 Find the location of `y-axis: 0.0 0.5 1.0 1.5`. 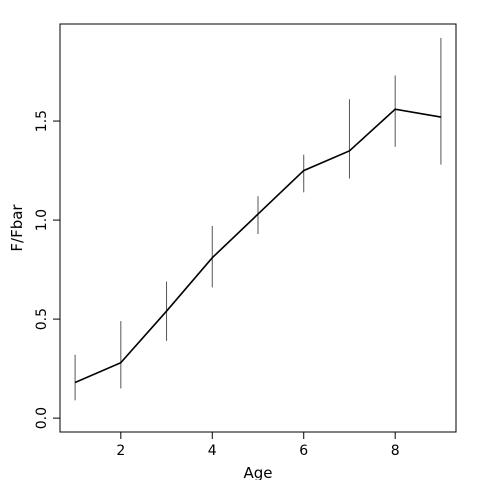

y-axis: 0.0 0.5 1.0 1.5 is located at coordinates (47, 269).